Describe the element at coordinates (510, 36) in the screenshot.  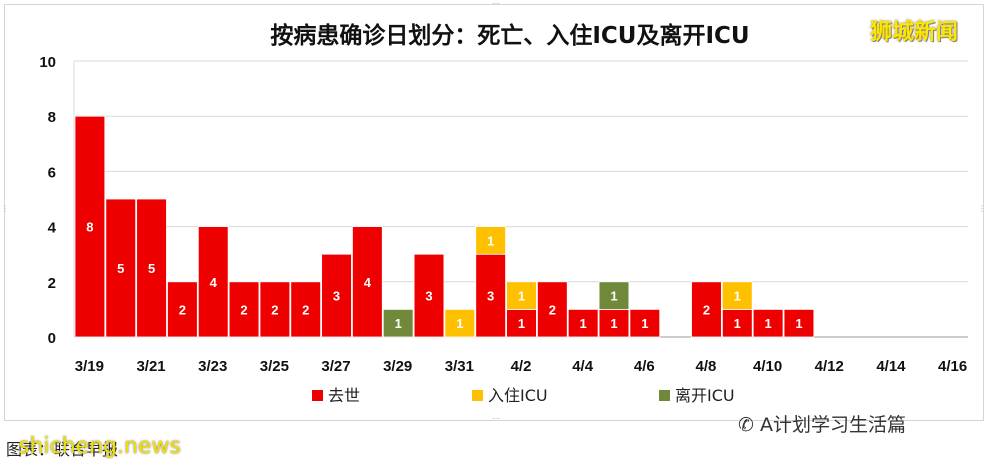
I see `chart-title: 按病患确诊日划分：死亡、入住ICU及离开ICU` at that location.